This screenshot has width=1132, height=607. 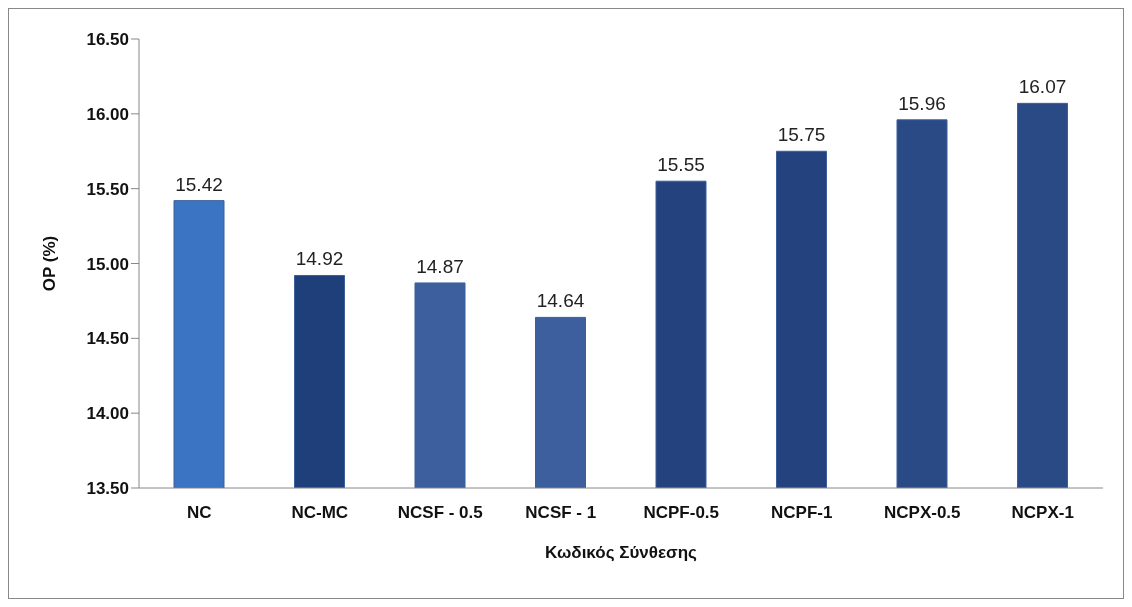 I want to click on y-tick-label: 14.50, so click(x=107, y=339).